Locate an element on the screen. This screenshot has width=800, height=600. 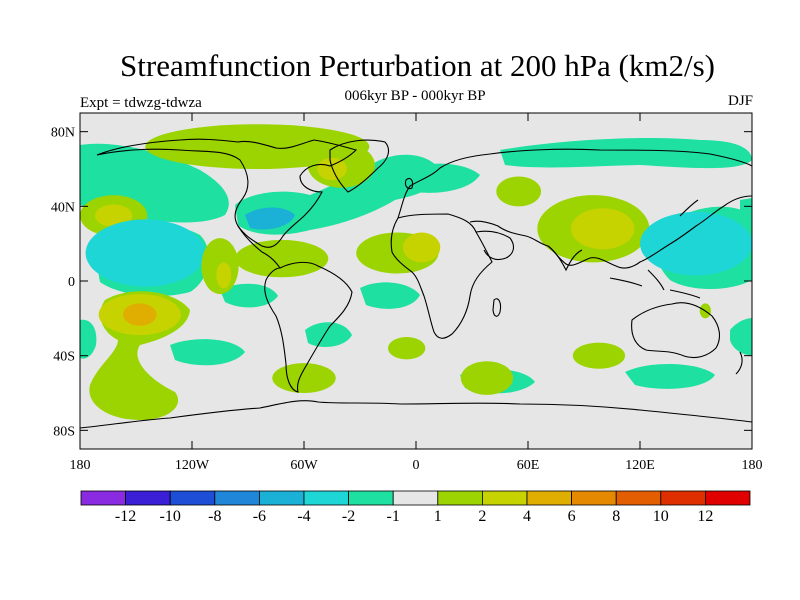
y-tick-label-1: 40N is located at coordinates (63, 207).